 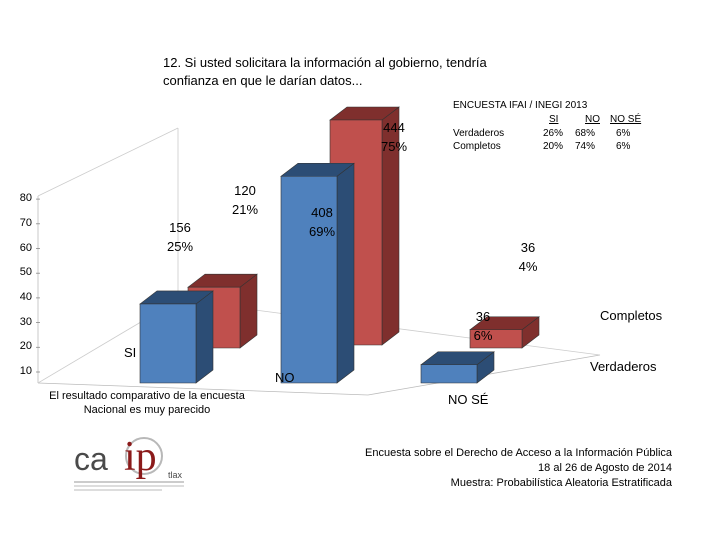 I want to click on reference-row-label-verdaderos: Verdaderos, so click(x=479, y=133).